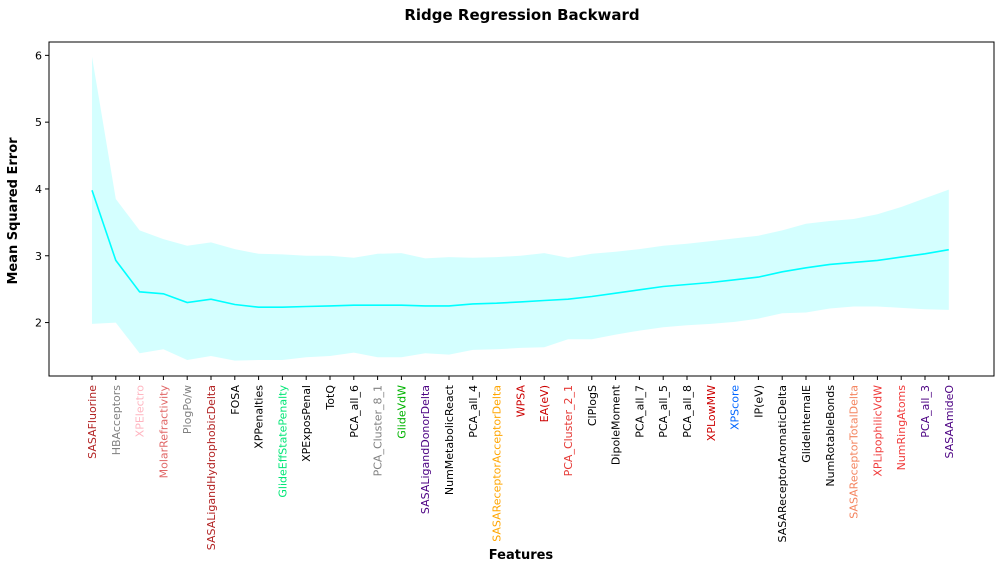 The width and height of the screenshot is (1000, 568). What do you see at coordinates (211, 467) in the screenshot?
I see `x-tick-label: SASALigandHydrophobicDelta` at bounding box center [211, 467].